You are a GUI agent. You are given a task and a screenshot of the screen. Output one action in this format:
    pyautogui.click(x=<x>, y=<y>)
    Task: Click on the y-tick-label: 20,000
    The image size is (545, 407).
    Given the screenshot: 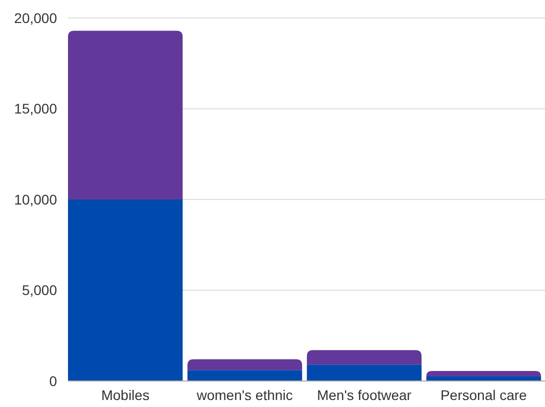 What is the action you would take?
    pyautogui.click(x=36, y=18)
    